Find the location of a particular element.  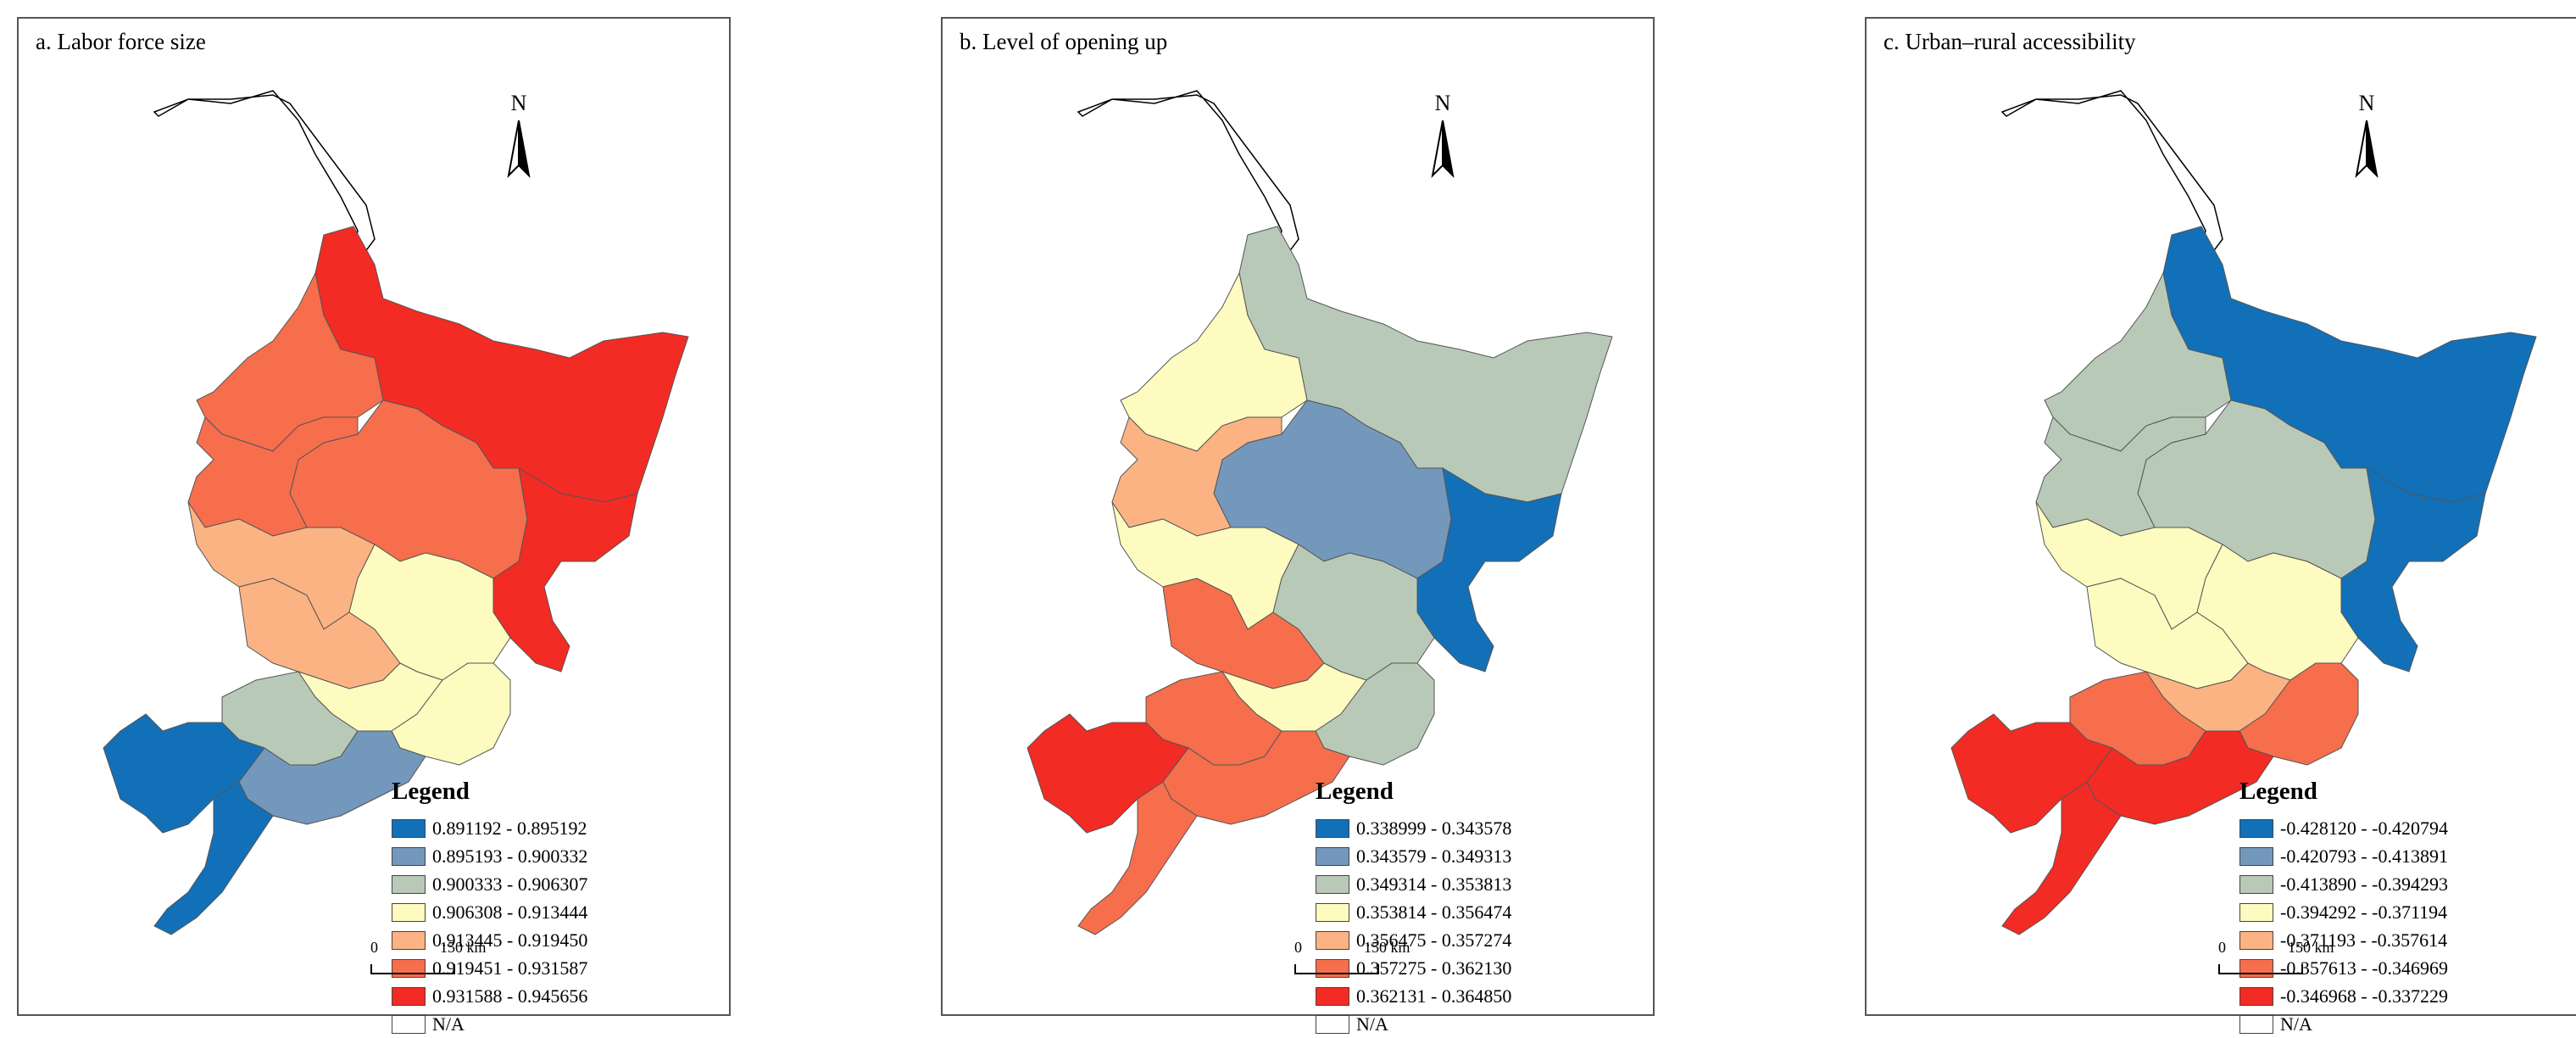

legend-item: -0.346968 - -0.337229 is located at coordinates (2343, 996).